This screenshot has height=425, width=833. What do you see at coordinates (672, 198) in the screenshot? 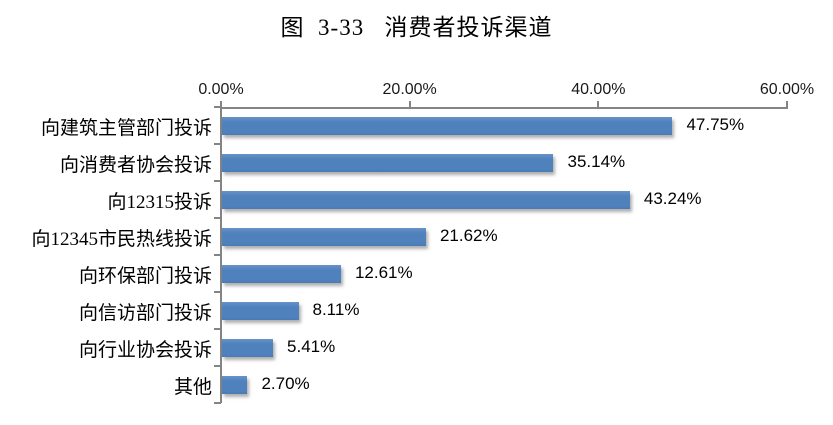
I see `data-label: 43.24%` at bounding box center [672, 198].